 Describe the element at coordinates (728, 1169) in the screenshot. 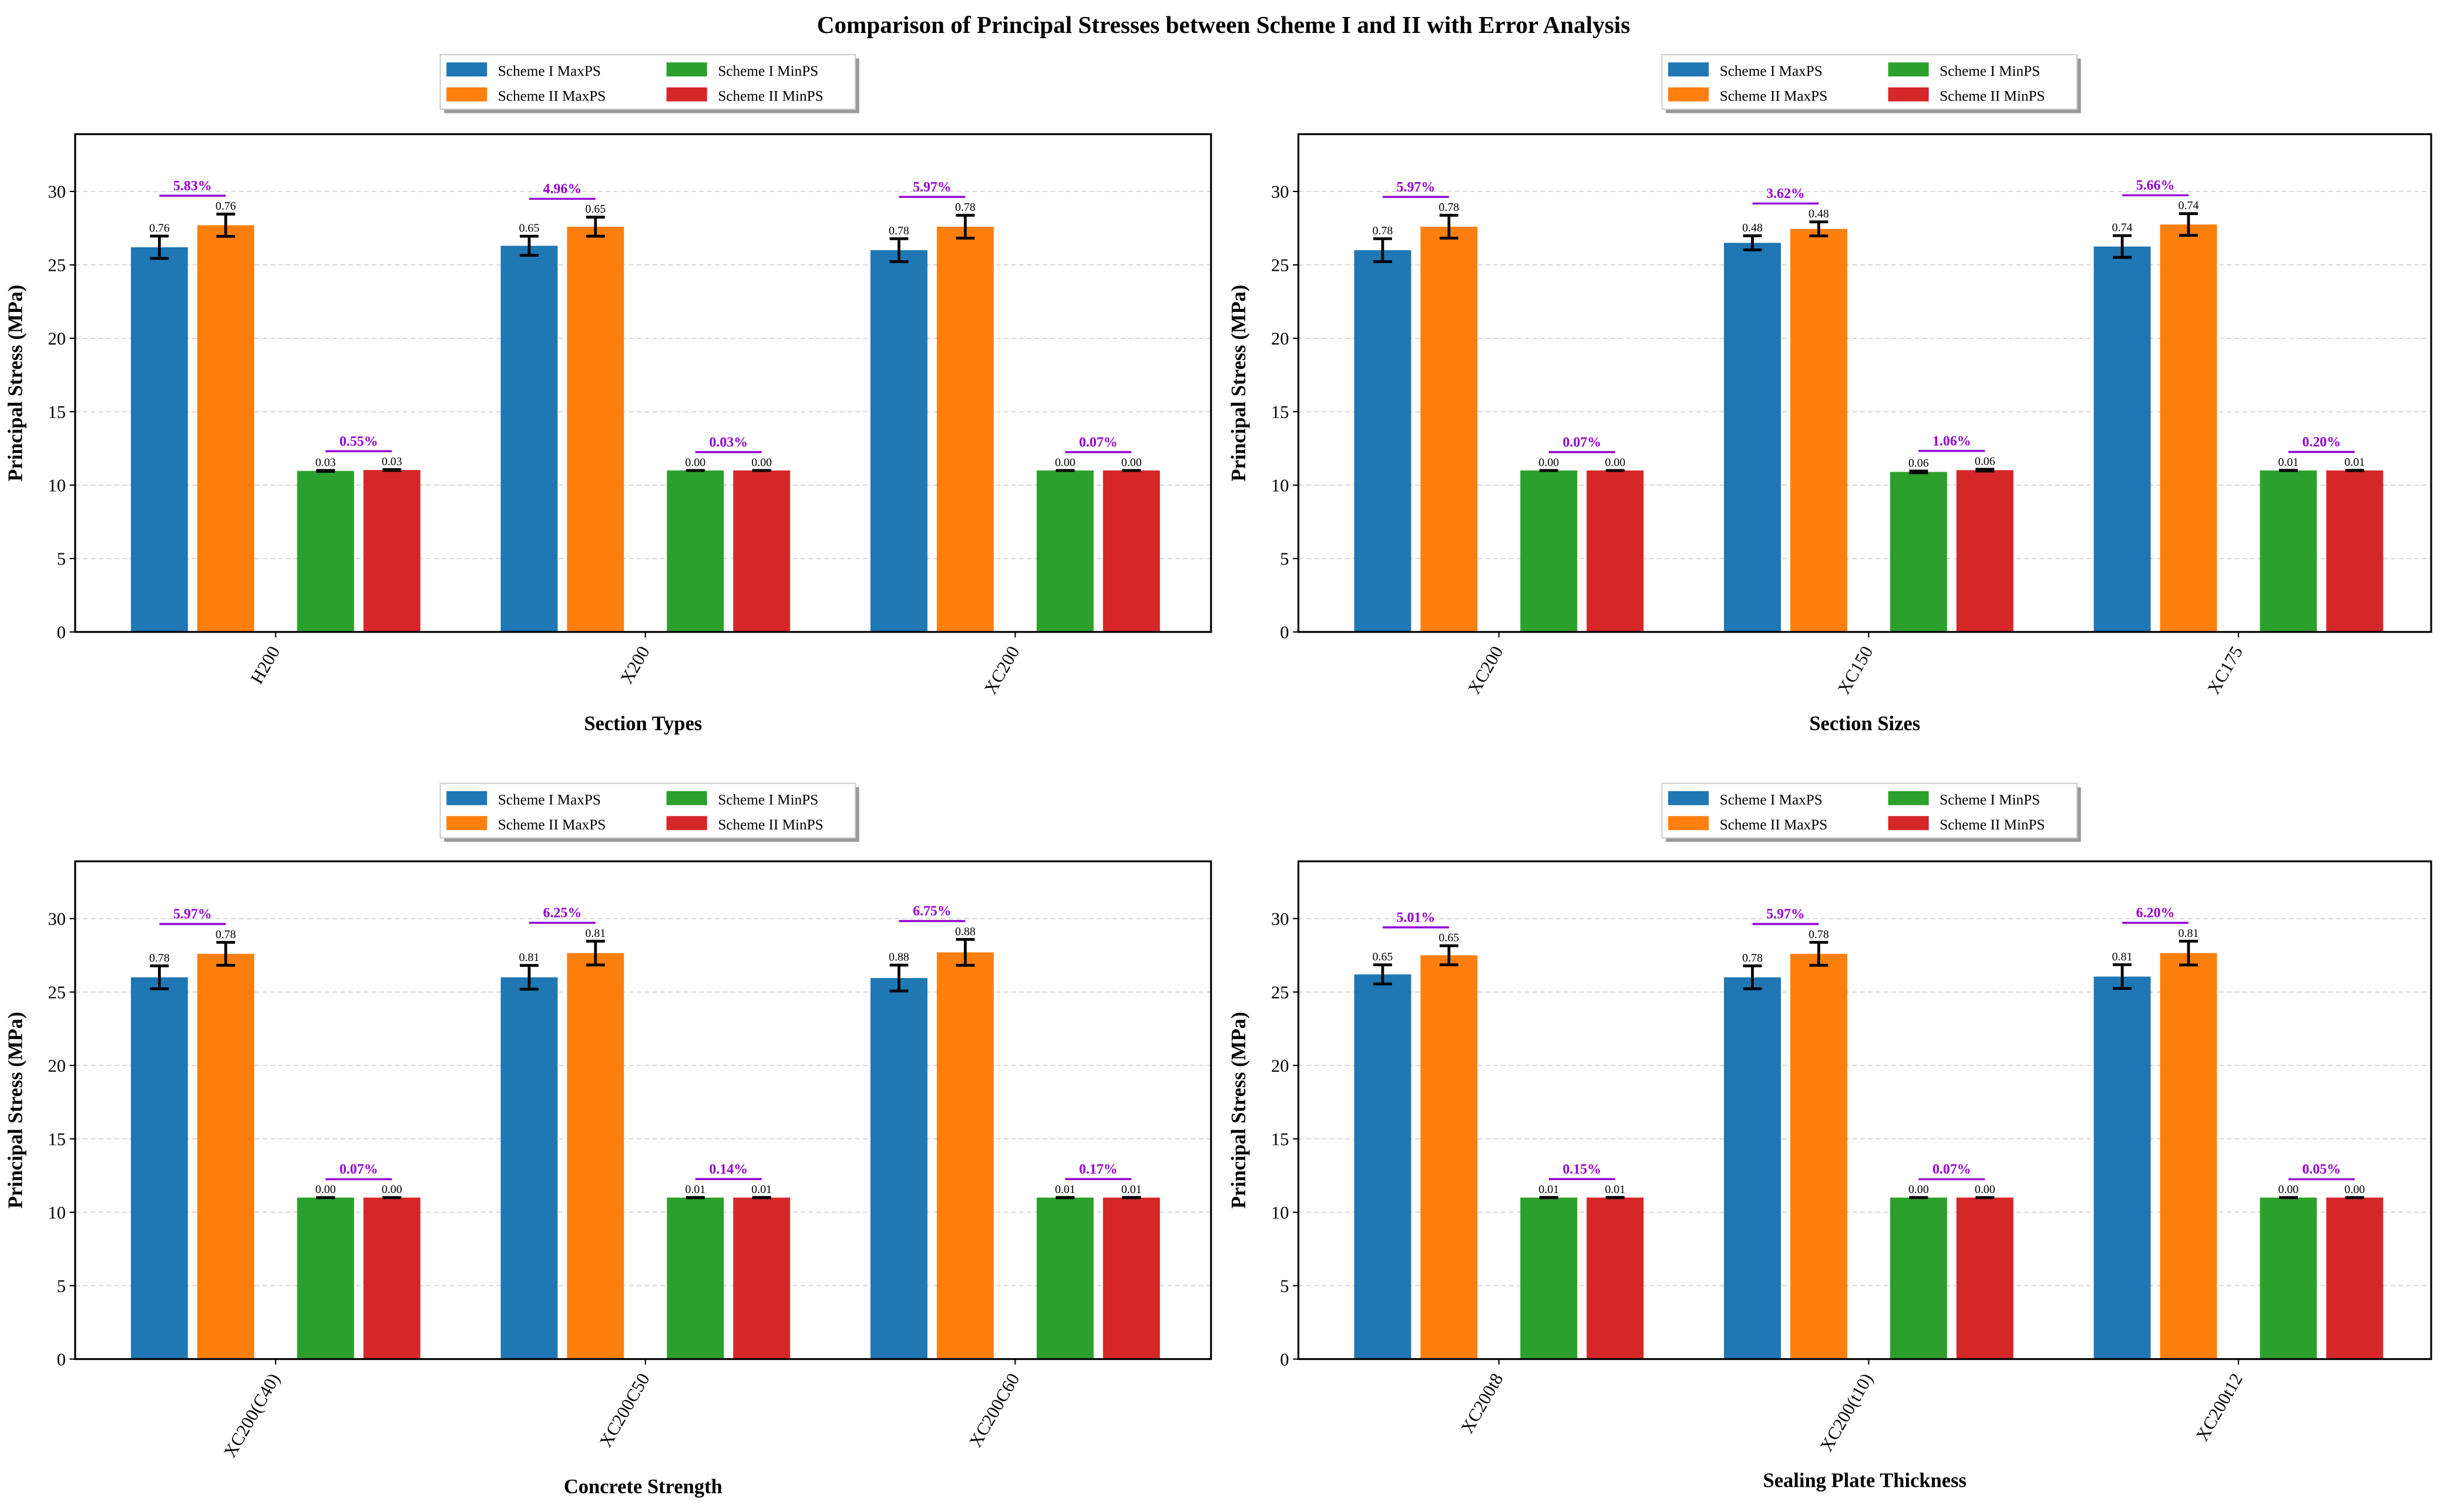

I see `difference-percent-label: 0.14%` at that location.